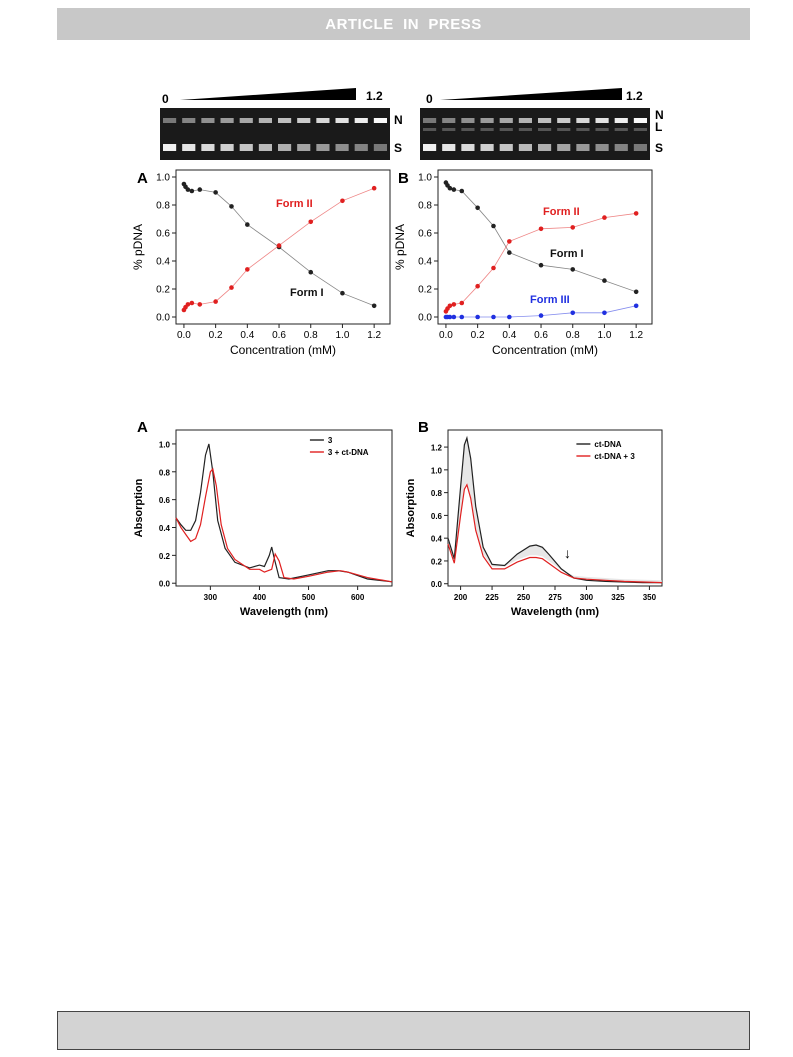  I want to click on fig2-panel-a-label: A, so click(142, 427).